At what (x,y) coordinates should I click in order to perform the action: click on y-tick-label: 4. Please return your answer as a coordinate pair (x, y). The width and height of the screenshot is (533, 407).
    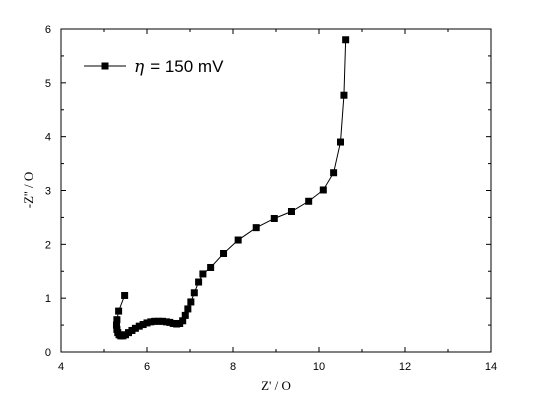
    Looking at the image, I should click on (48, 138).